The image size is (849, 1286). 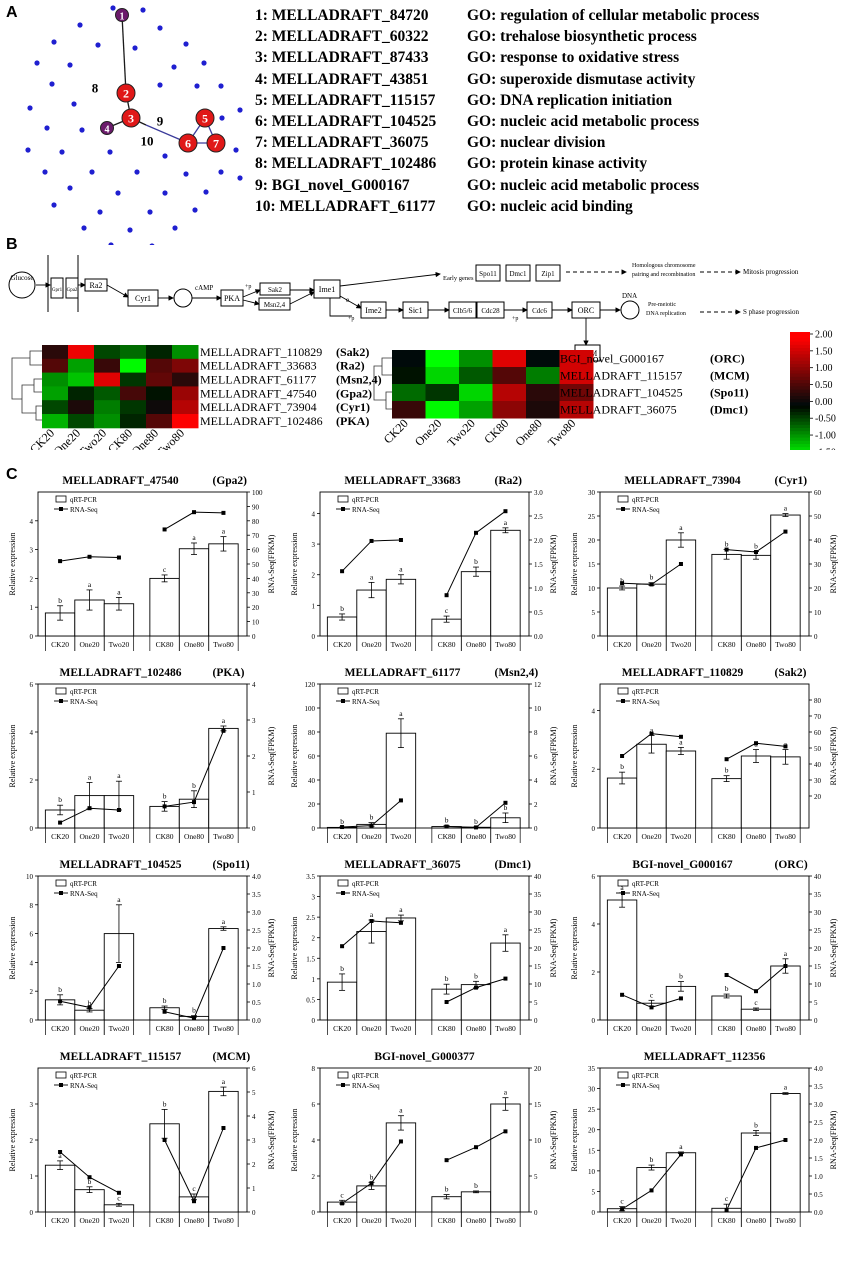 I want to click on y2-tick-label: 5, so click(x=254, y=1093).